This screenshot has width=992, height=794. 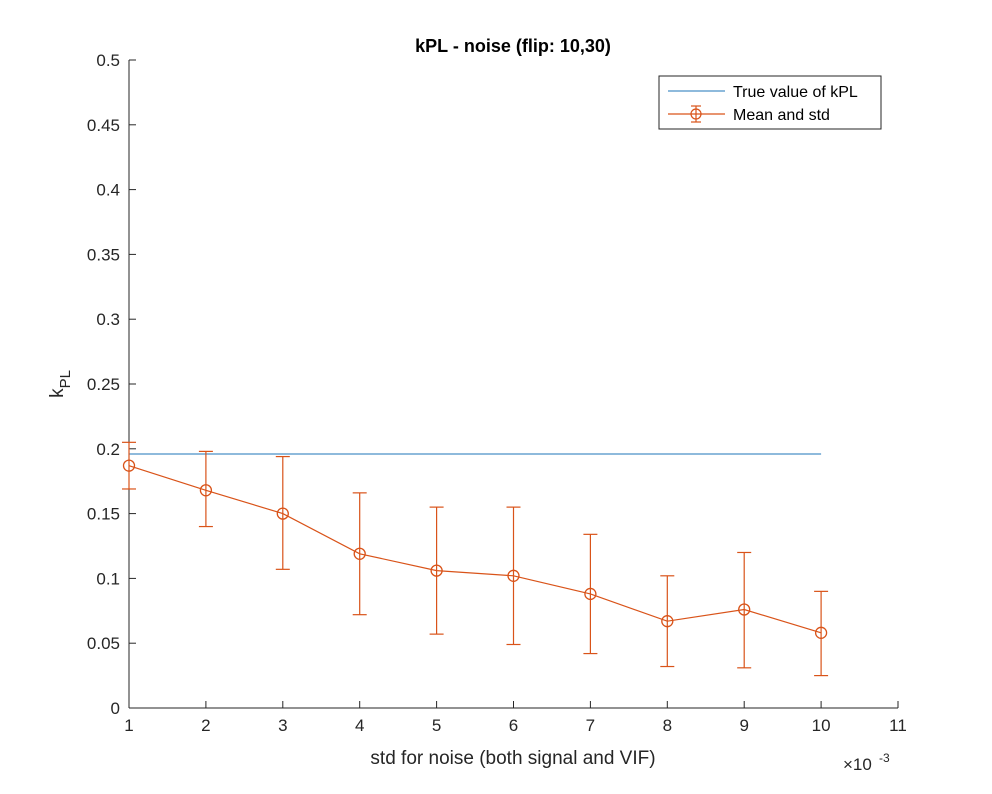 I want to click on x-tick-label: 2, so click(x=205, y=725).